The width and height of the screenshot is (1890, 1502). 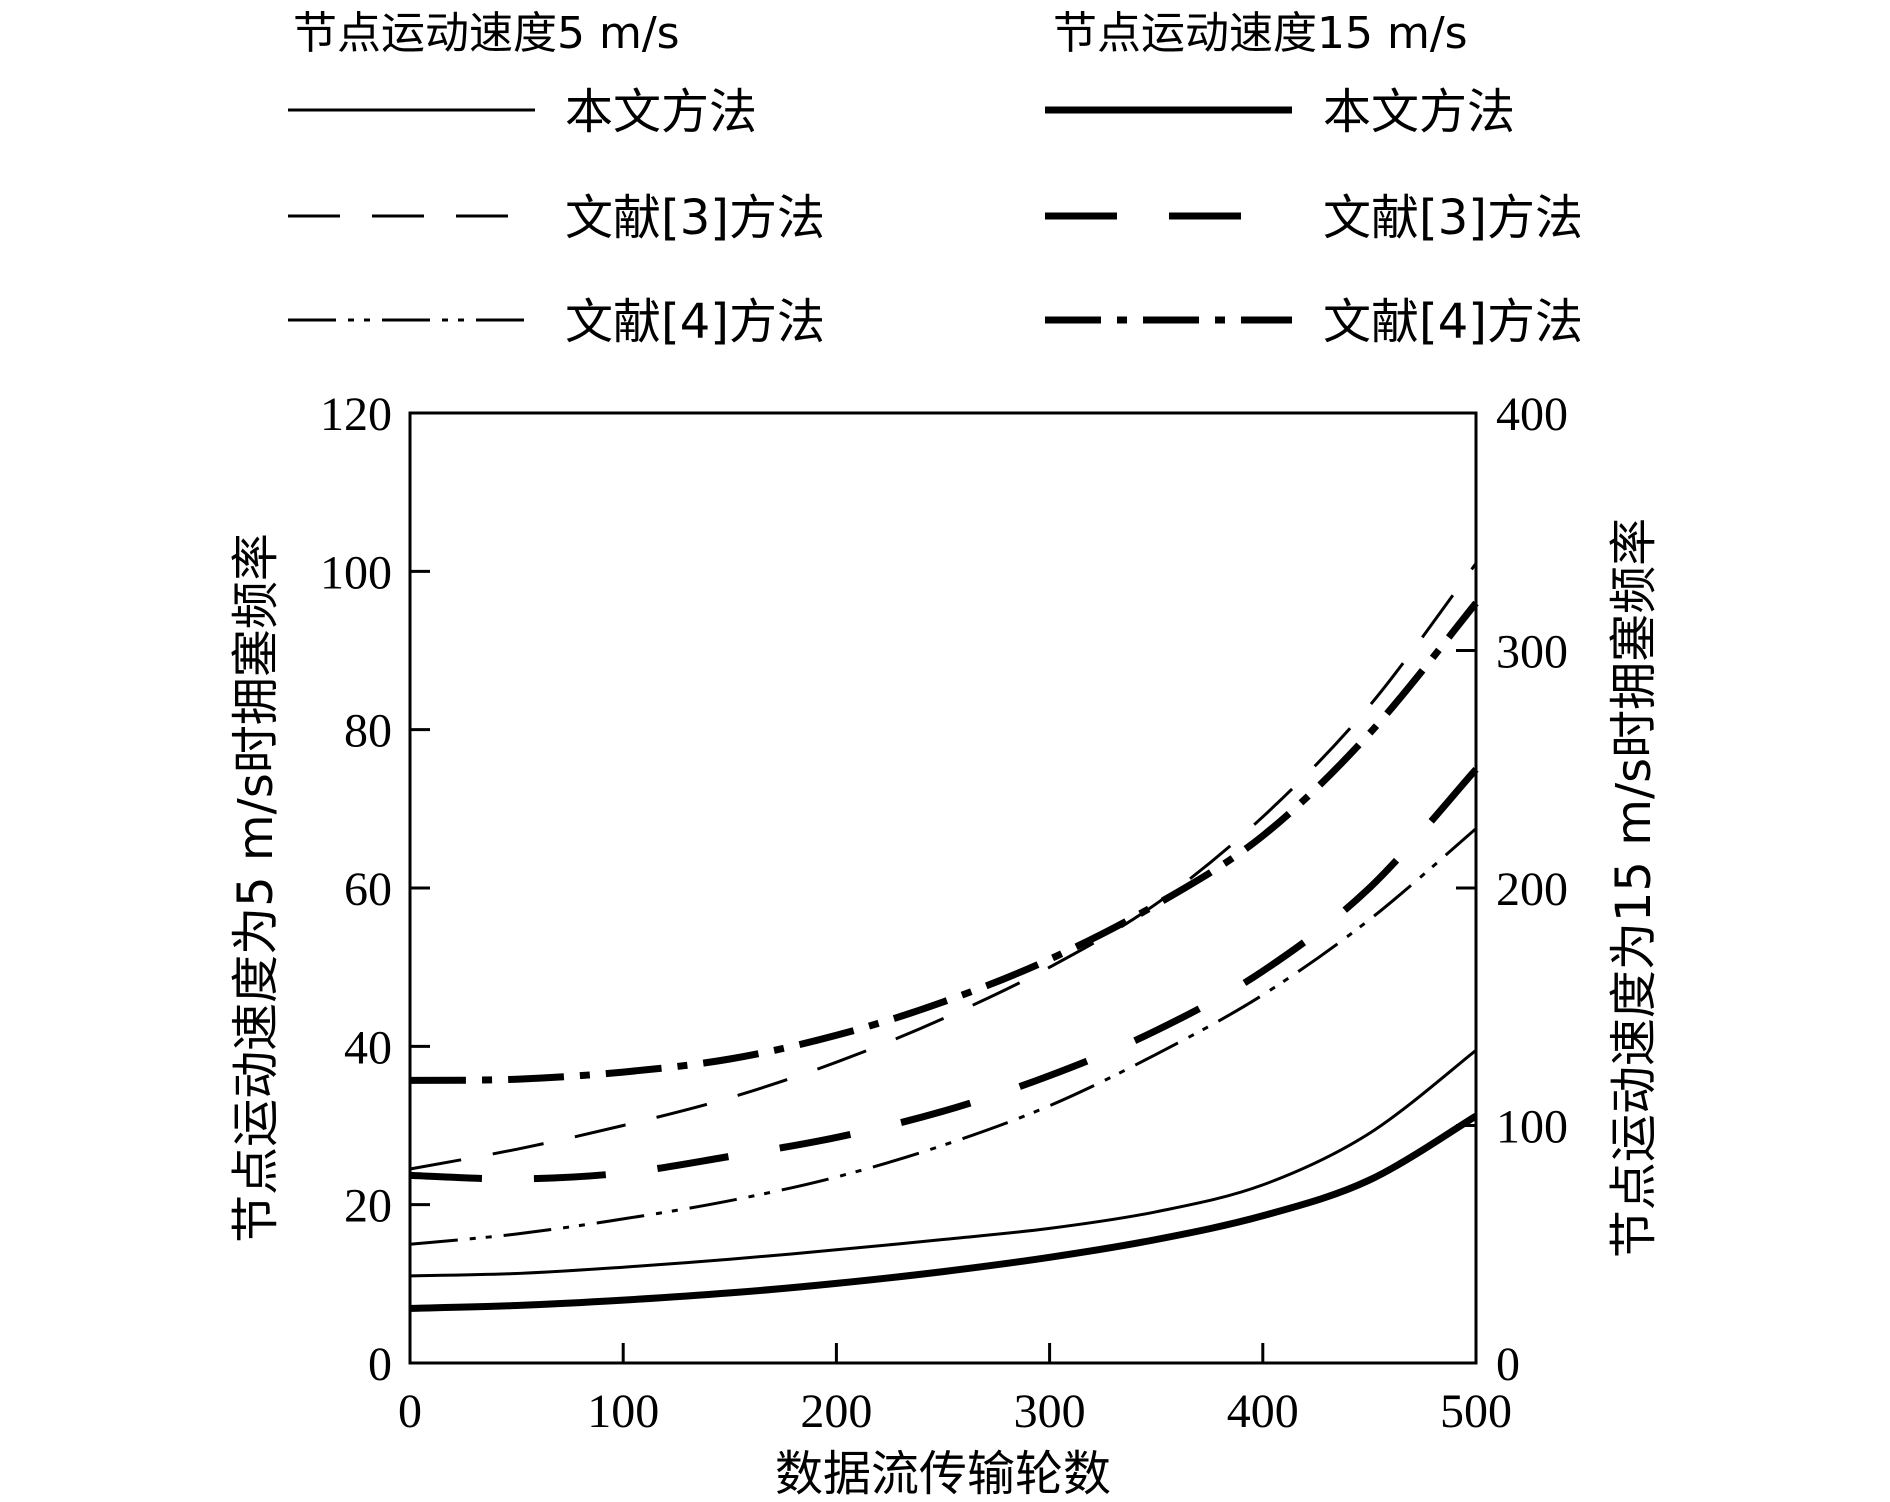 What do you see at coordinates (1532, 1127) in the screenshot?
I see `right-y-tick-label: 100` at bounding box center [1532, 1127].